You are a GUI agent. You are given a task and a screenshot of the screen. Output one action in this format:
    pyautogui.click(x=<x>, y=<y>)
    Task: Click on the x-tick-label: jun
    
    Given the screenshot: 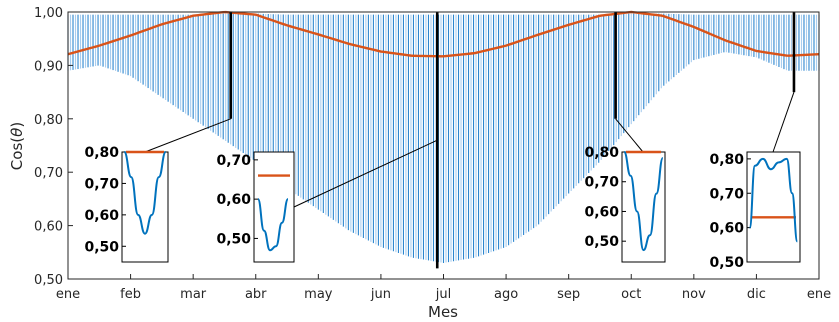 What is the action you would take?
    pyautogui.click(x=380, y=294)
    